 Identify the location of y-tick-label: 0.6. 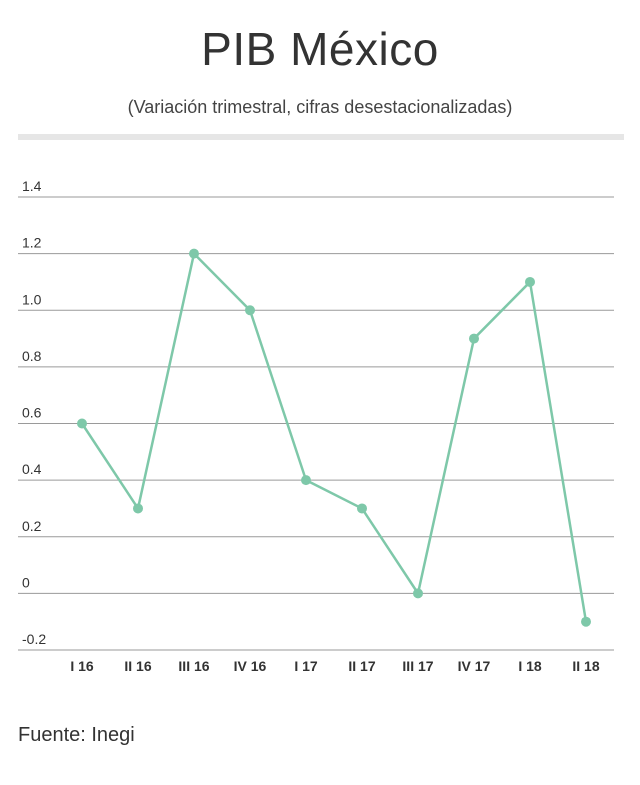
(32, 413).